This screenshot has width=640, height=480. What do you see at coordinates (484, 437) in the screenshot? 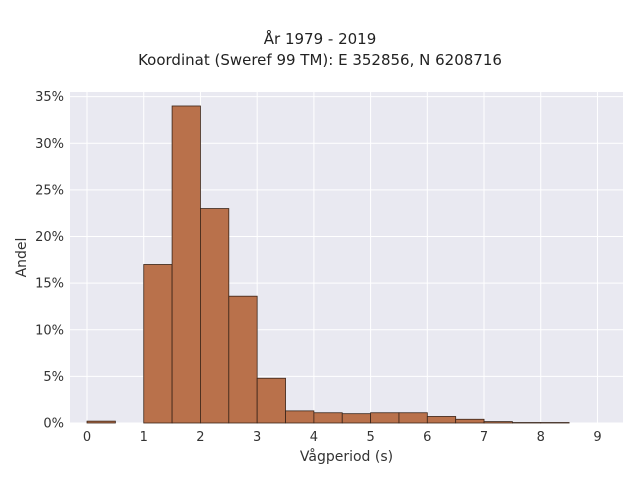
I see `x-tick-label: 7` at bounding box center [484, 437].